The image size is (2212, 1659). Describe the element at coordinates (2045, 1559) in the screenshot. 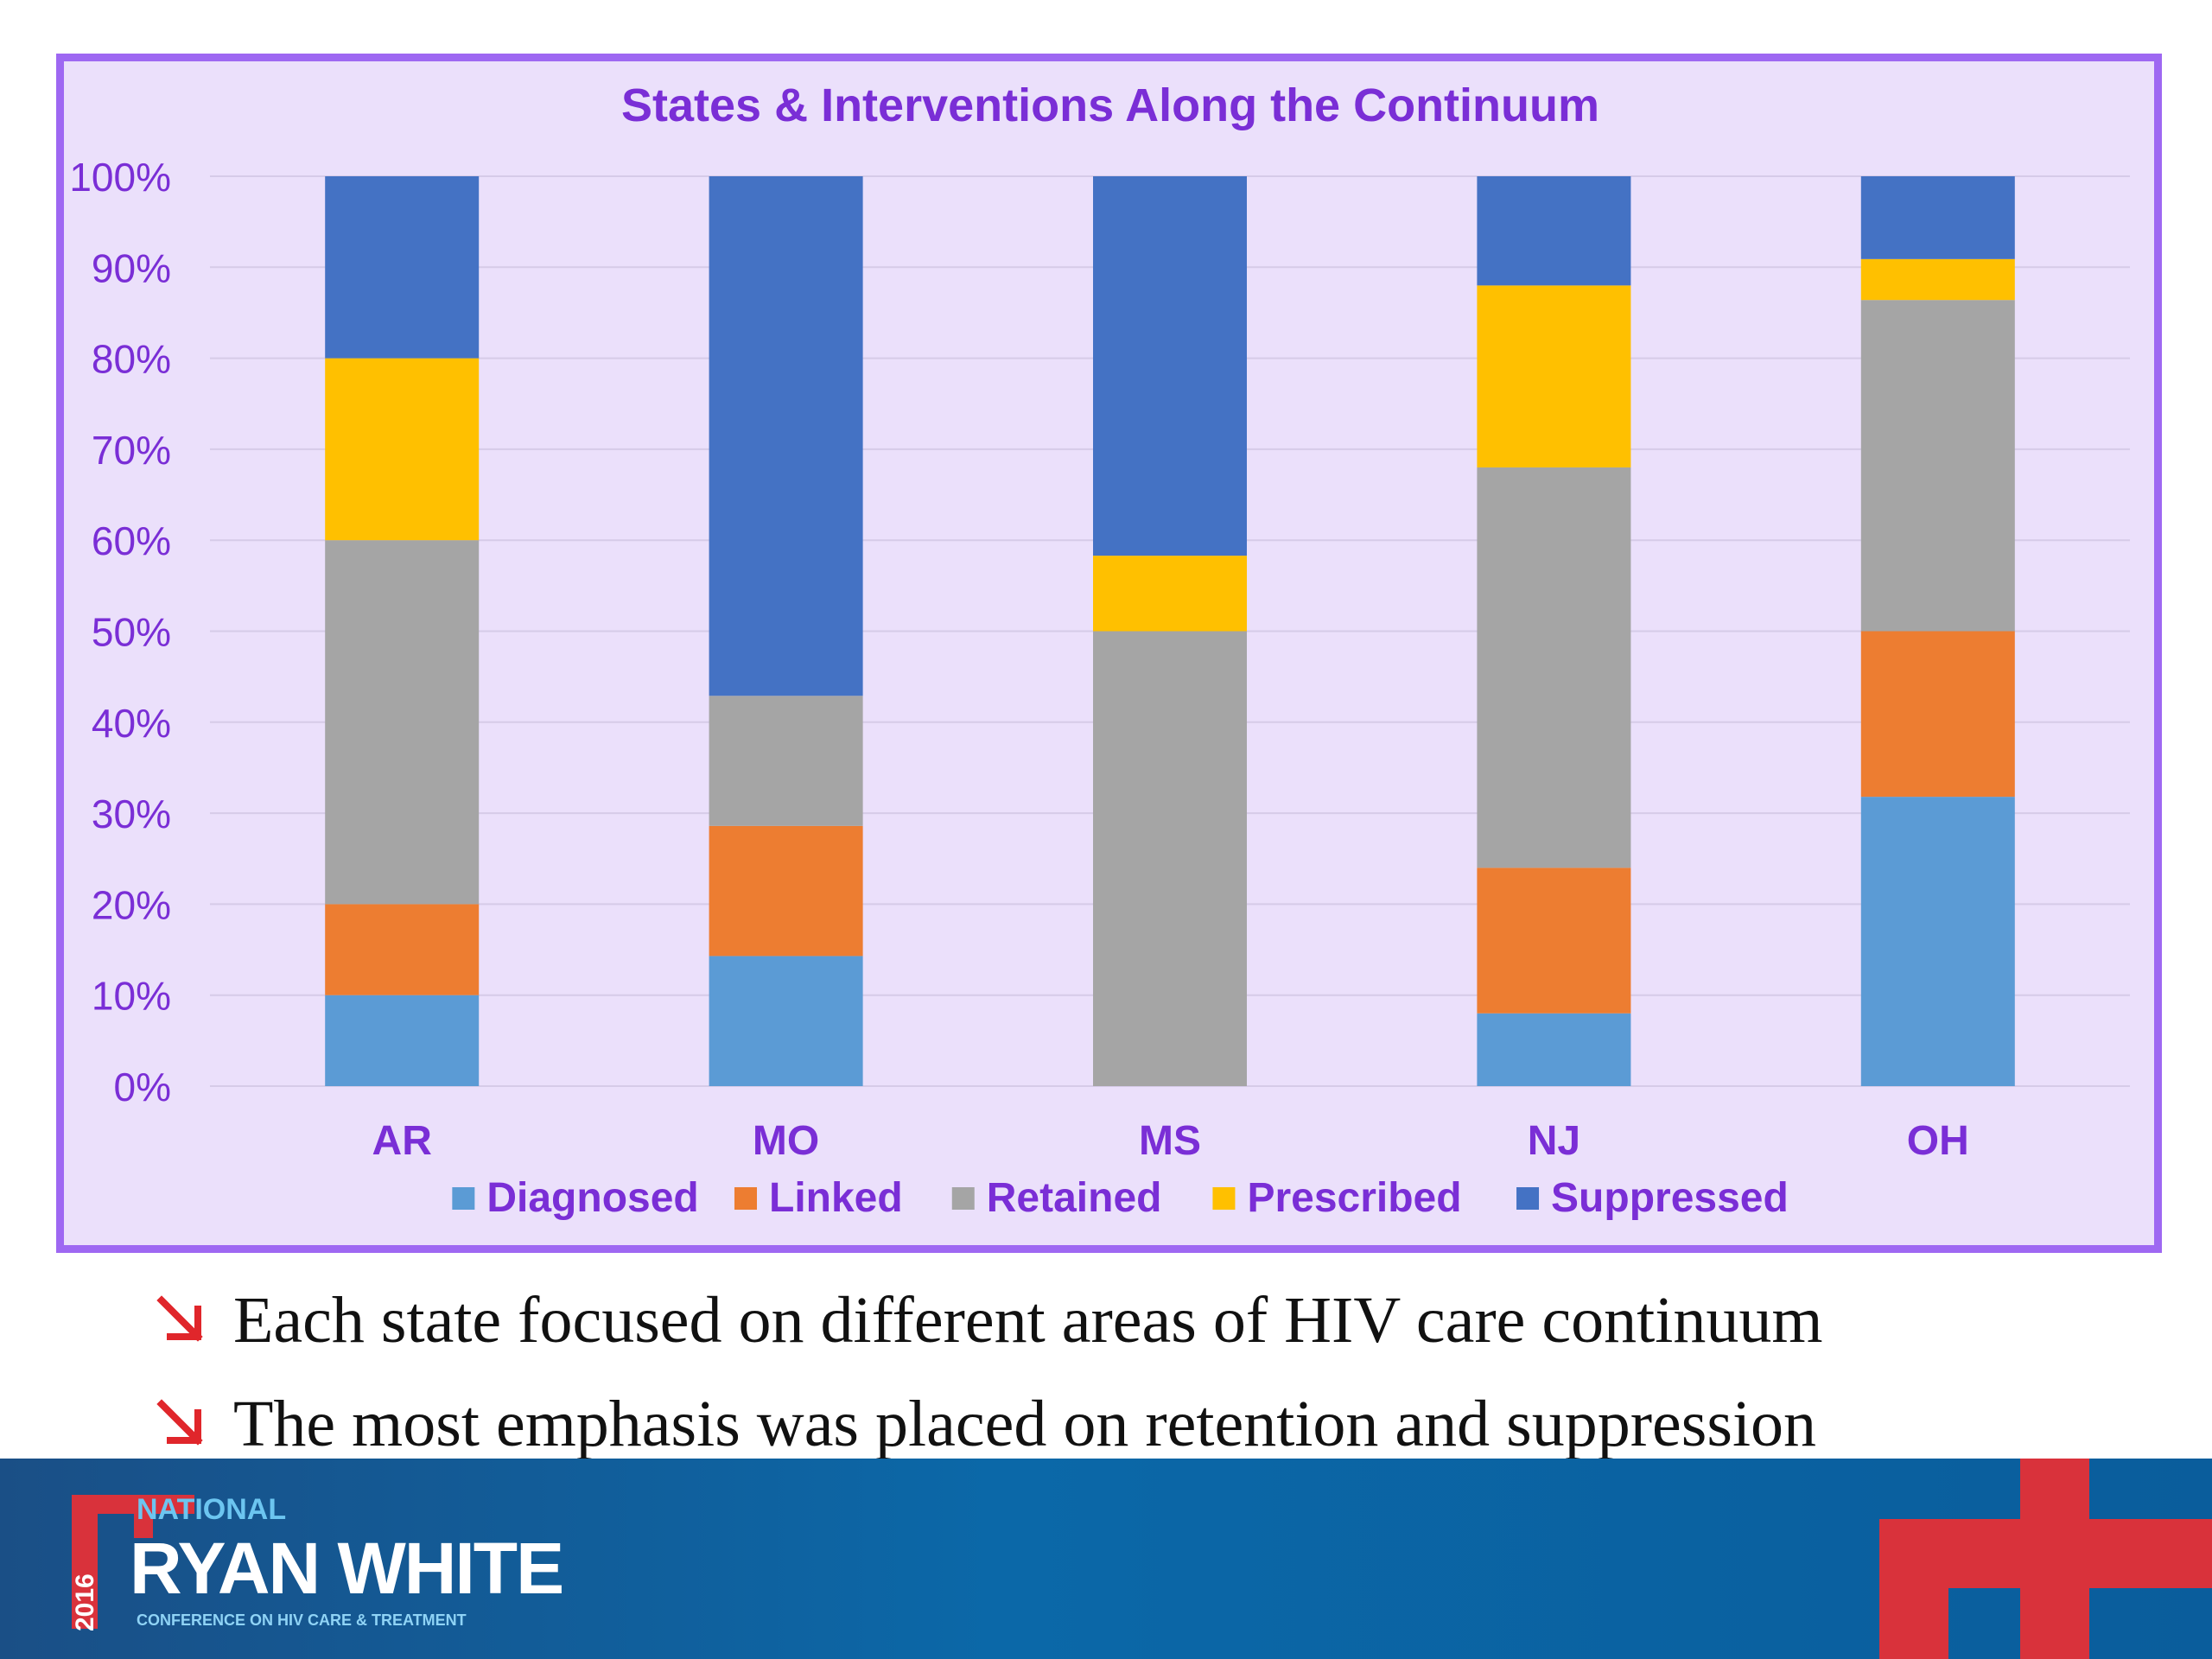

I see `decorative-cross-icon` at that location.